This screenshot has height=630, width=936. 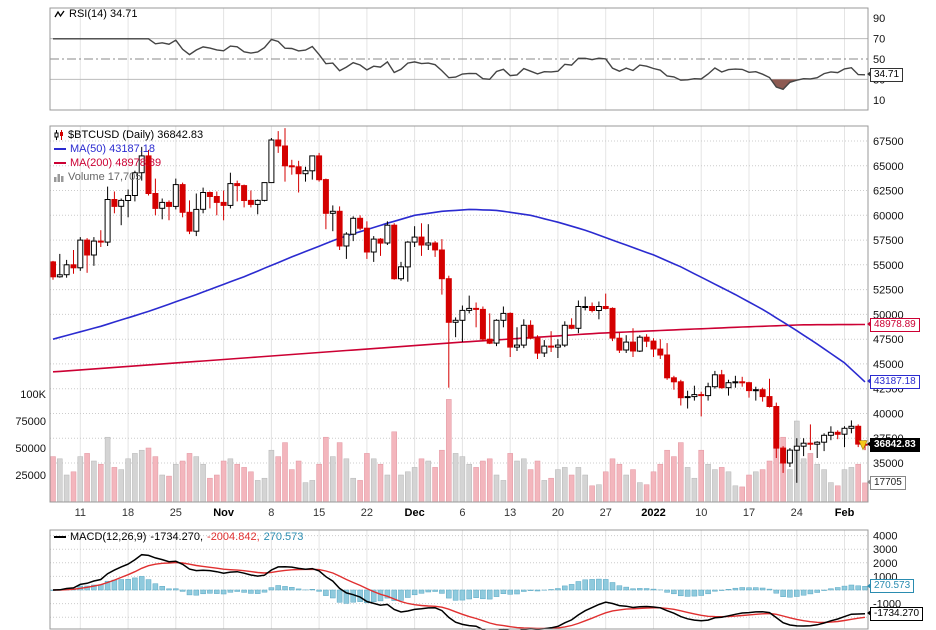 What do you see at coordinates (116, 163) in the screenshot?
I see `ma200-legend-label: MA(200) 48978.89` at bounding box center [116, 163].